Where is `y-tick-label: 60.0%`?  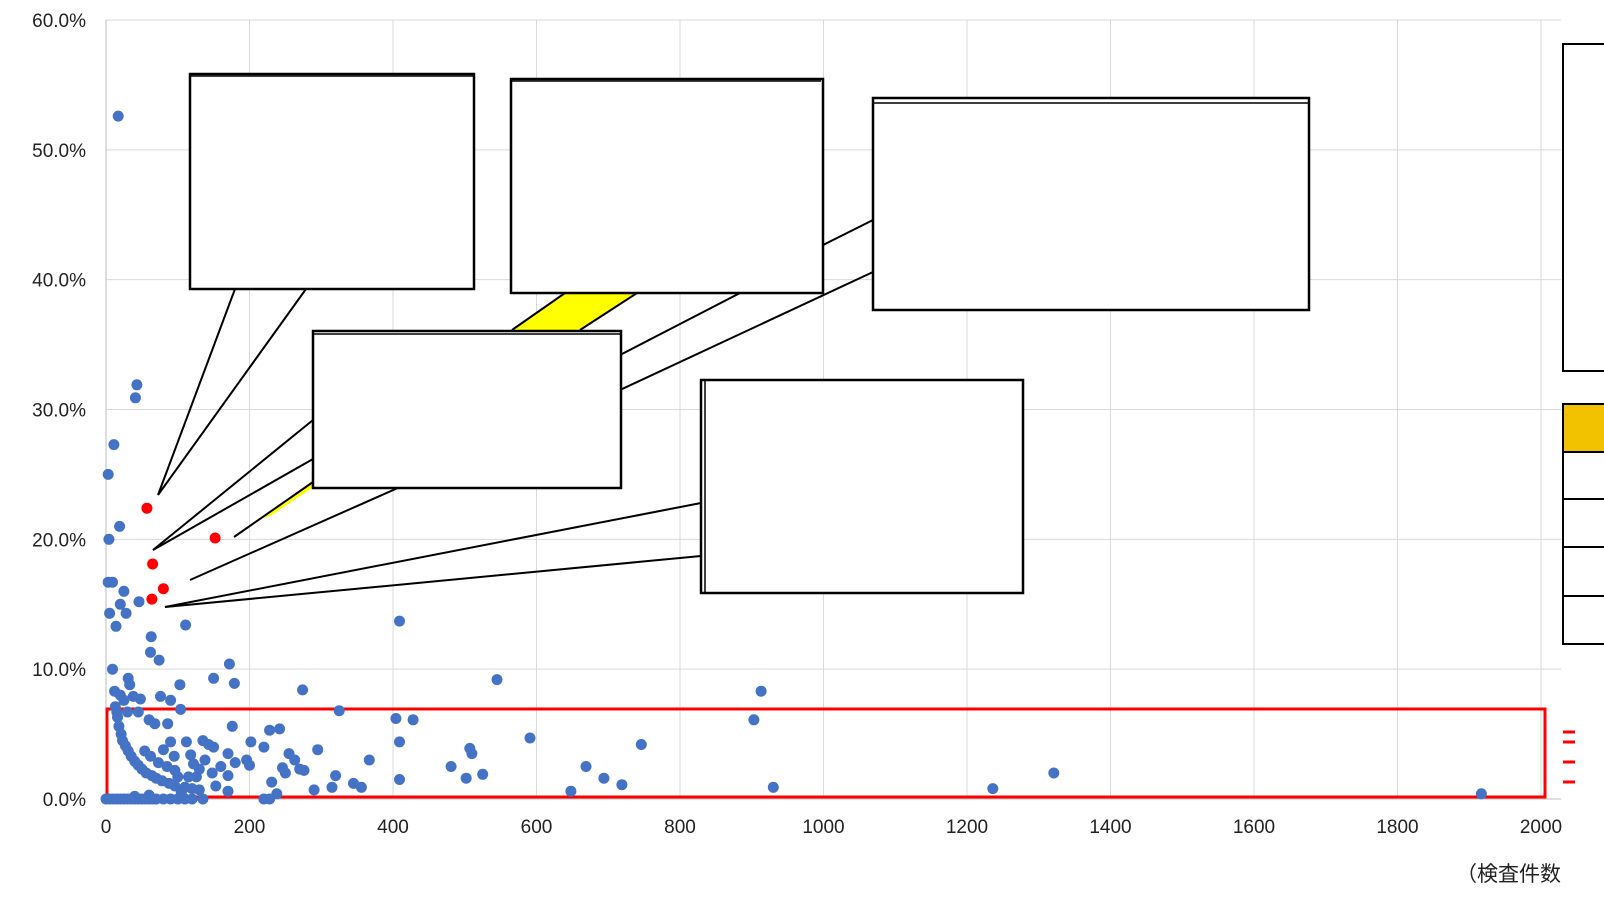
y-tick-label: 60.0% is located at coordinates (59, 21).